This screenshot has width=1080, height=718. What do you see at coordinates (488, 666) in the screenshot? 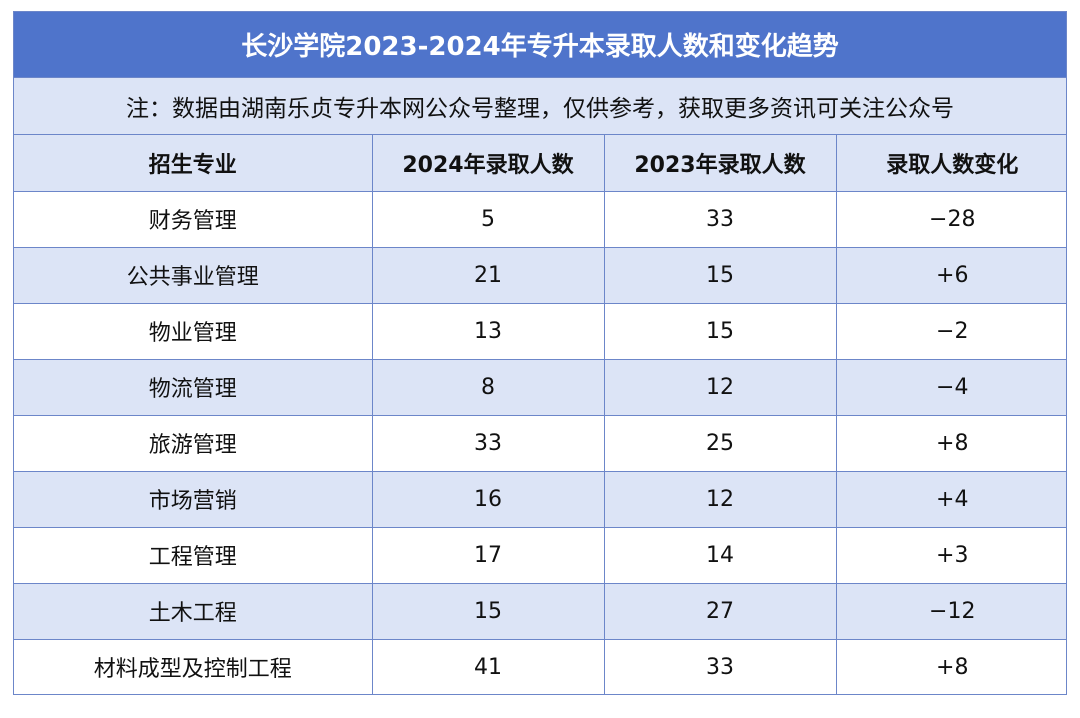
I see `cell-2024-count: 41` at bounding box center [488, 666].